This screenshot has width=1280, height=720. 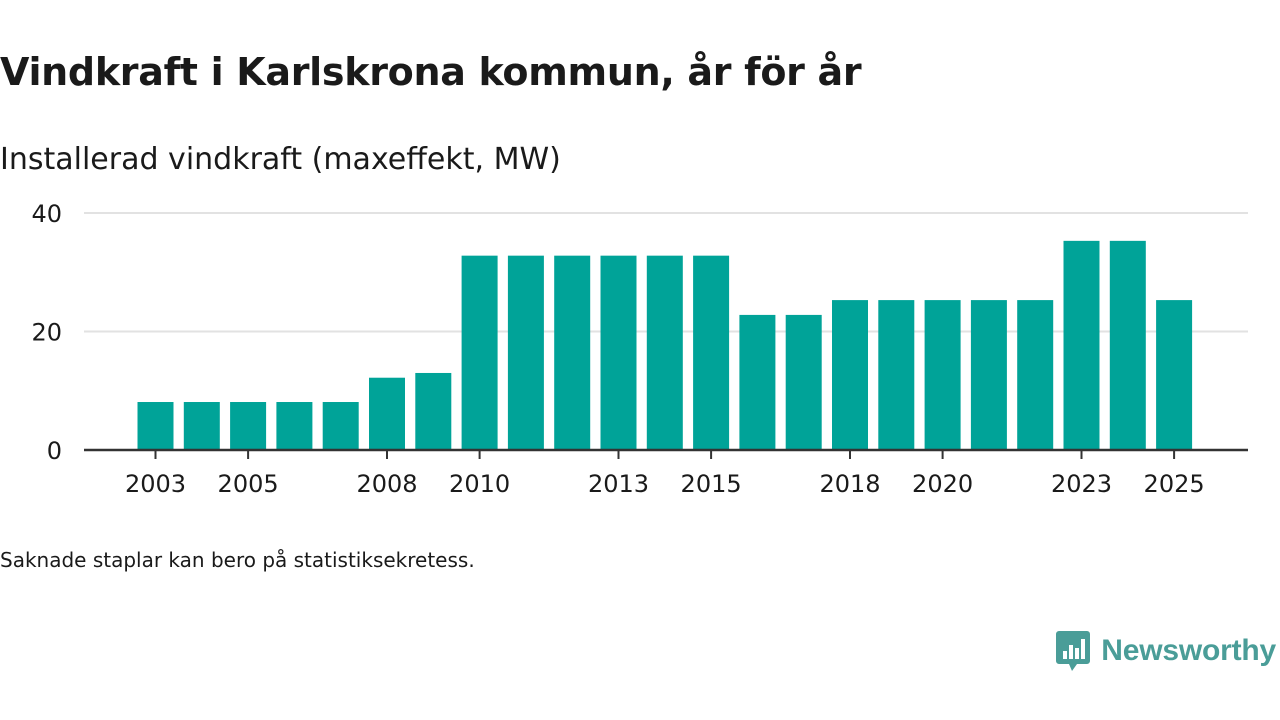 What do you see at coordinates (618, 484) in the screenshot?
I see `x-tick-label: 2013` at bounding box center [618, 484].